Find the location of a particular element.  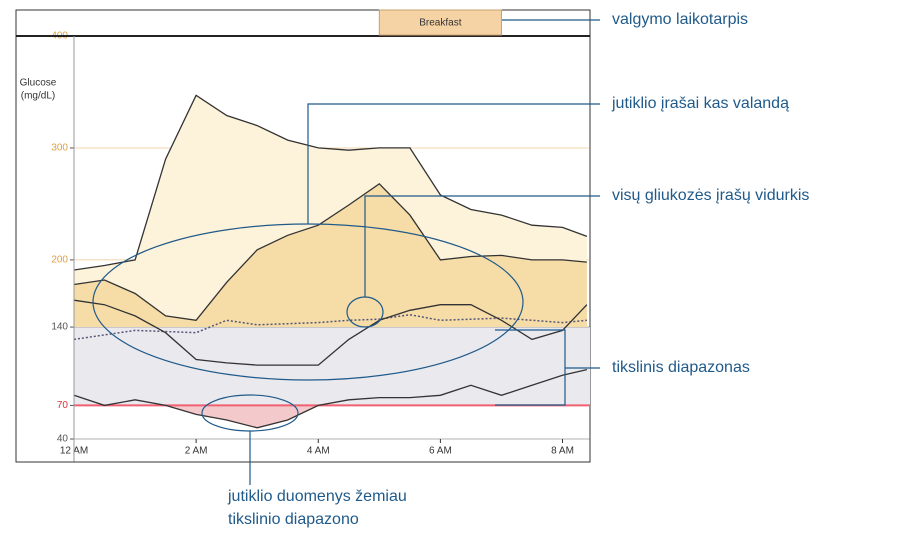

annotation: jutiklio duomenys žemiau is located at coordinates (317, 496).